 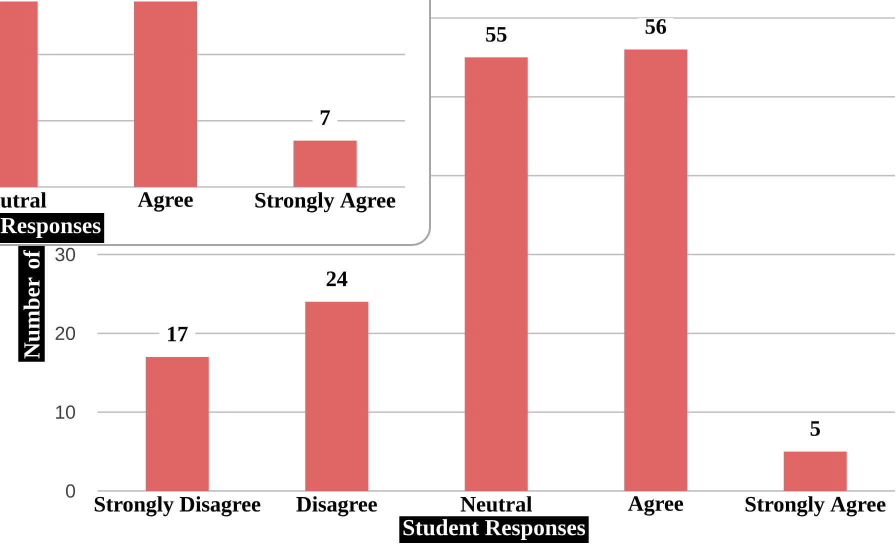 I want to click on data-label: 56, so click(x=656, y=26).